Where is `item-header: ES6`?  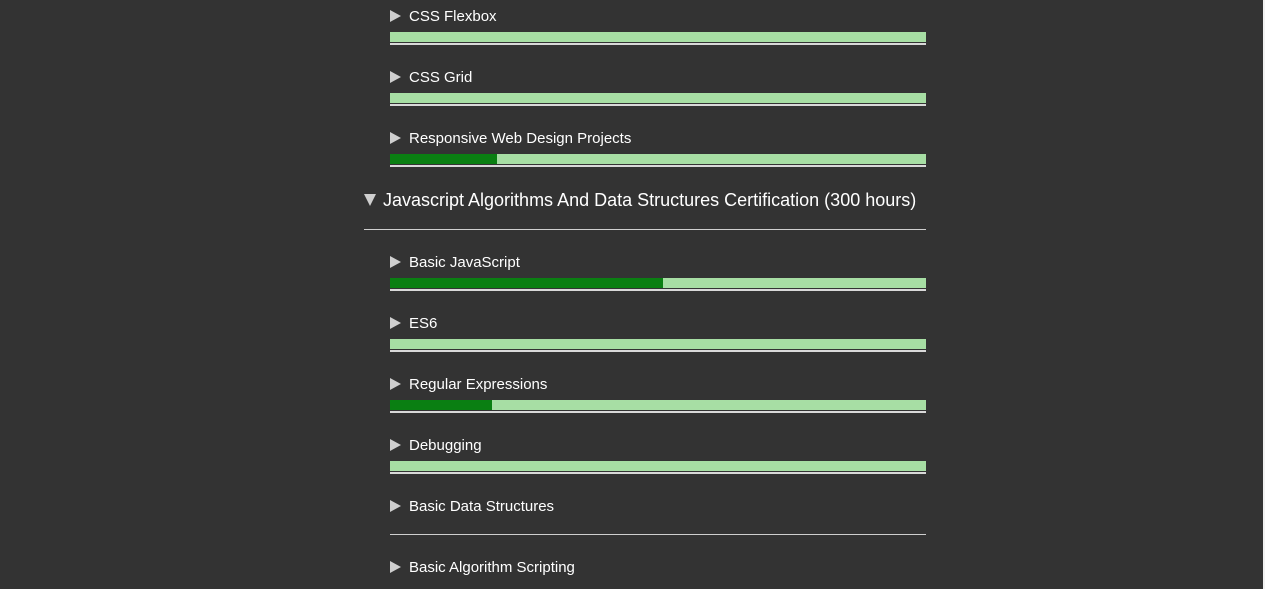
item-header: ES6 is located at coordinates (413, 323).